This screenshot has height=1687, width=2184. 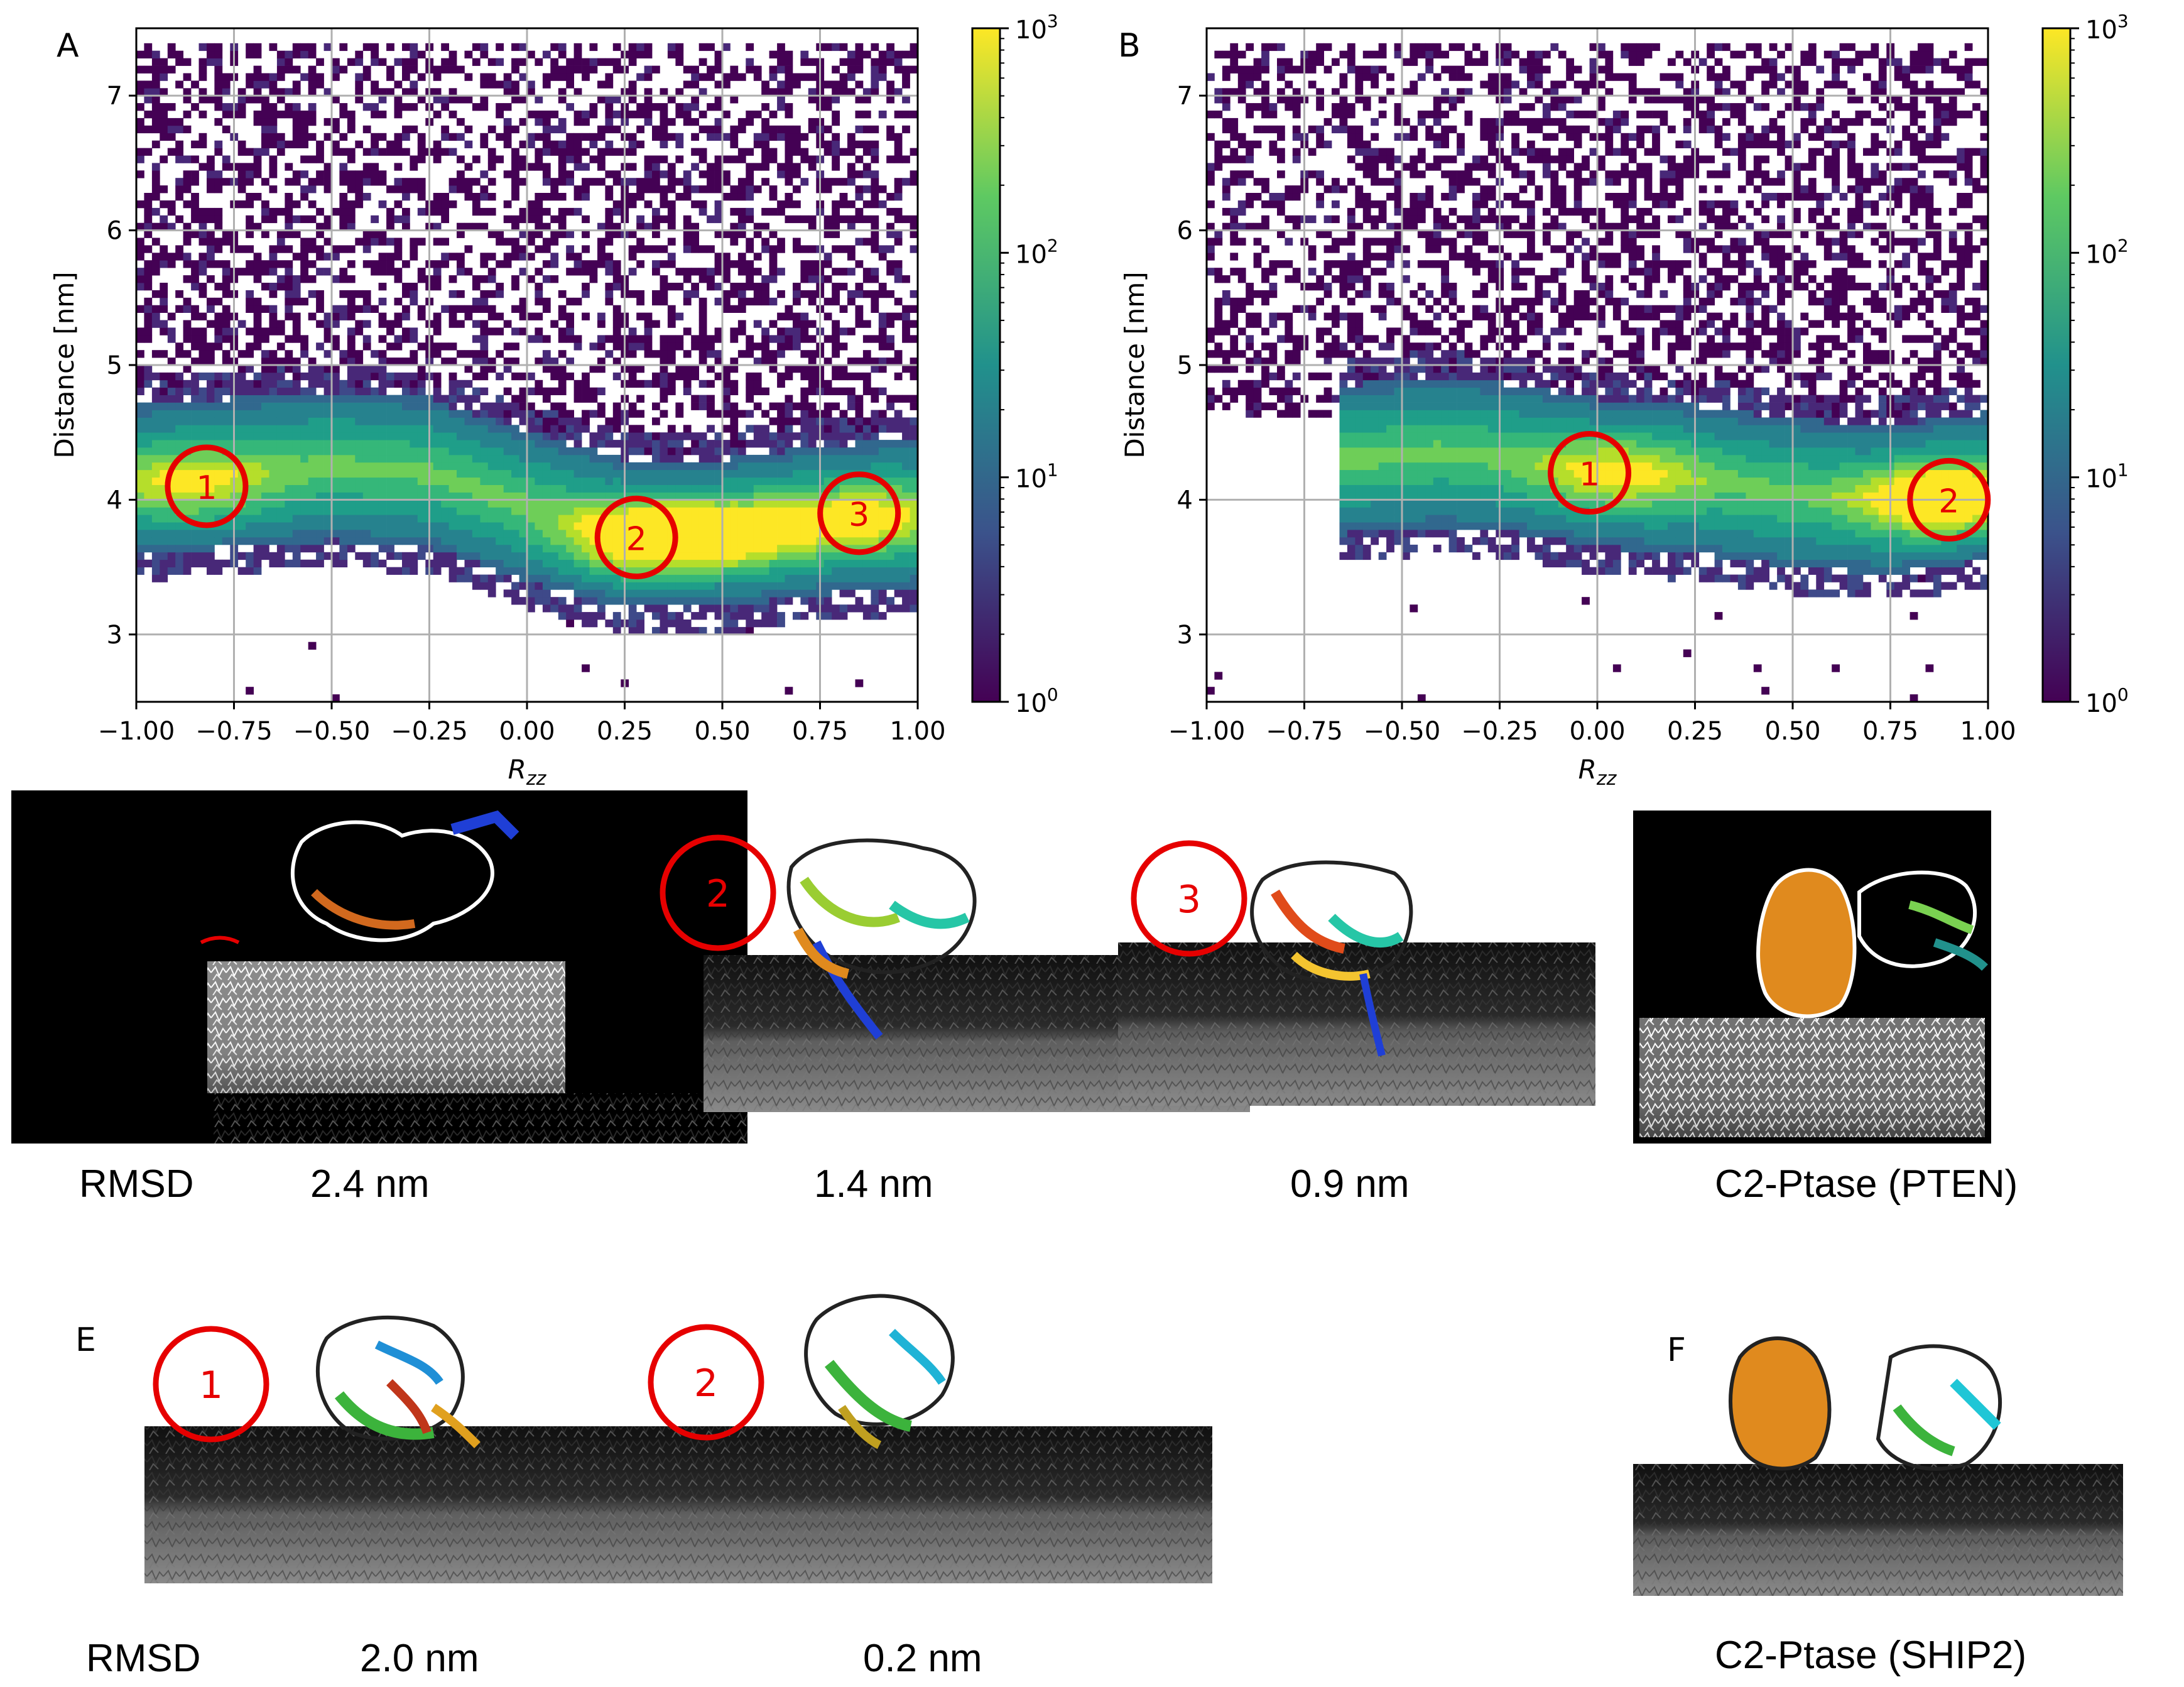 What do you see at coordinates (114, 96) in the screenshot?
I see `y-tick-label: 7` at bounding box center [114, 96].